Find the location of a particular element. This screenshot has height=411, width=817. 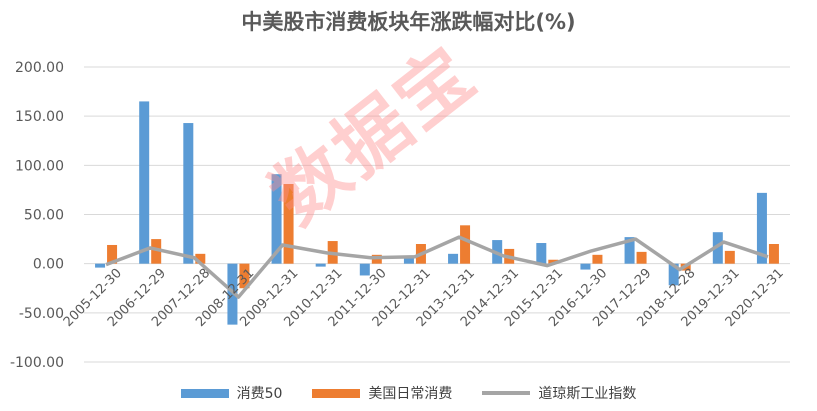

y-tick-label: 150.00 is located at coordinates (39, 117).